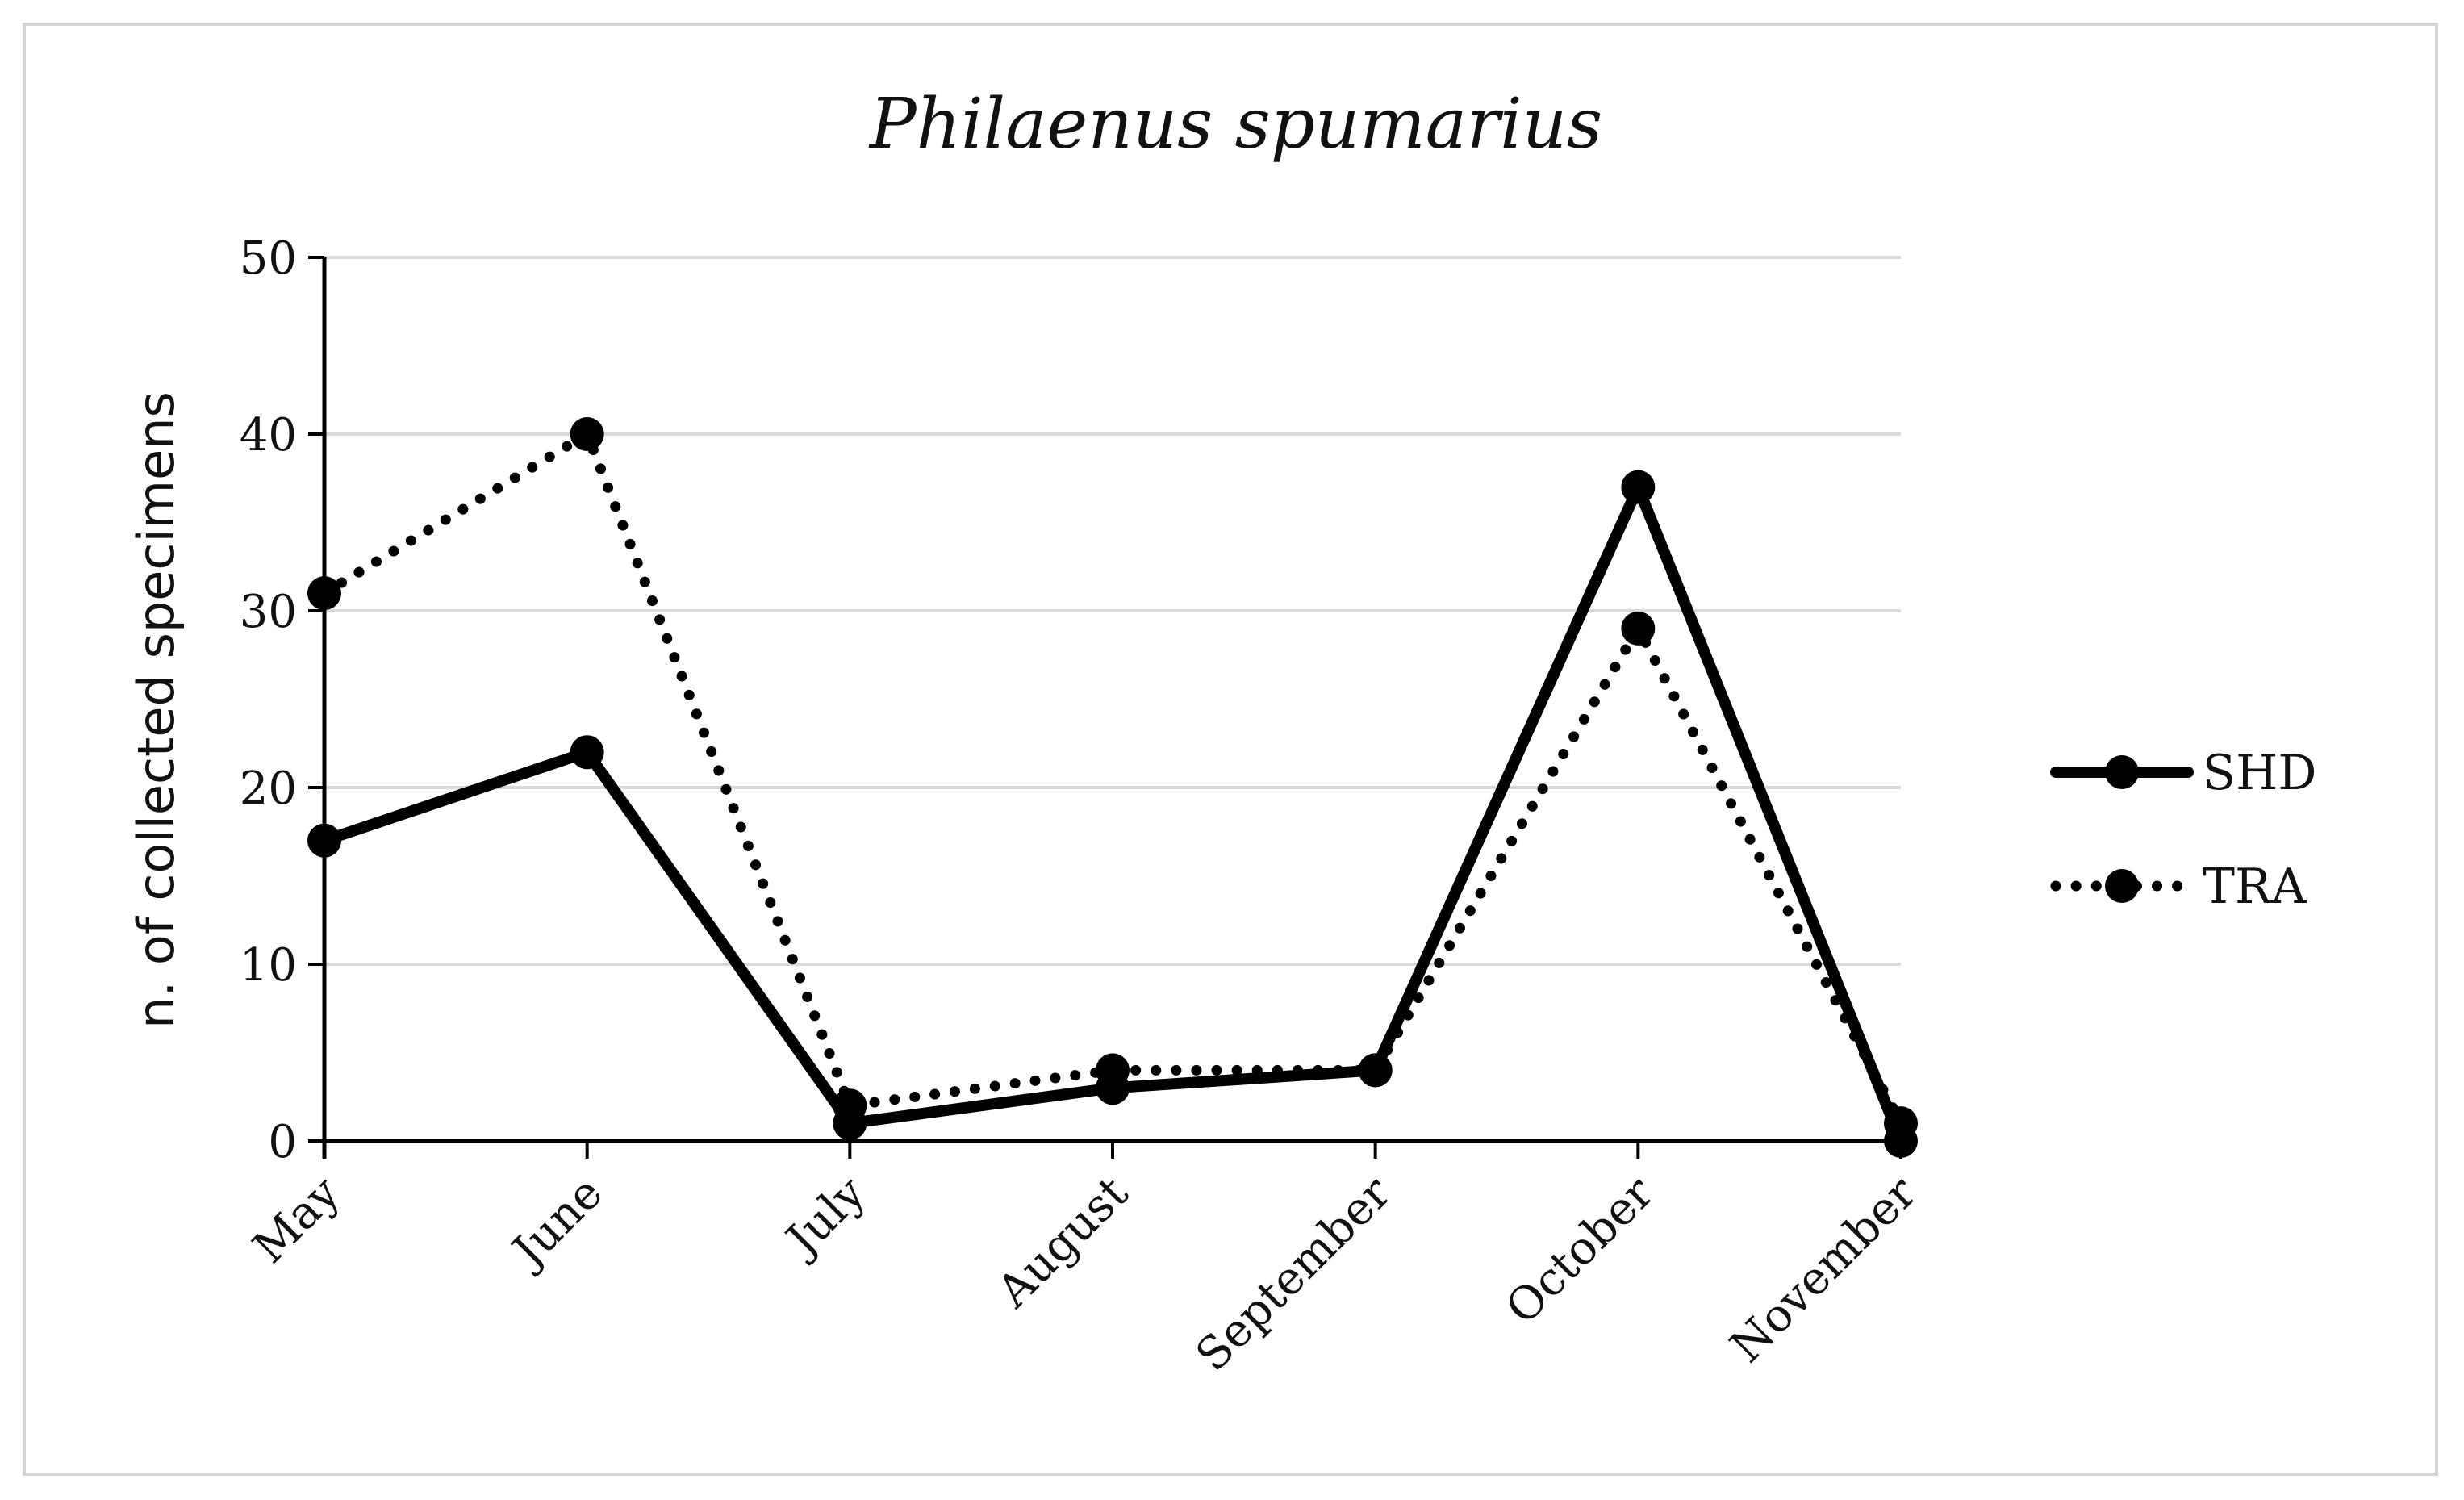  Describe the element at coordinates (268, 259) in the screenshot. I see `y-tick-label-50: 50` at that location.